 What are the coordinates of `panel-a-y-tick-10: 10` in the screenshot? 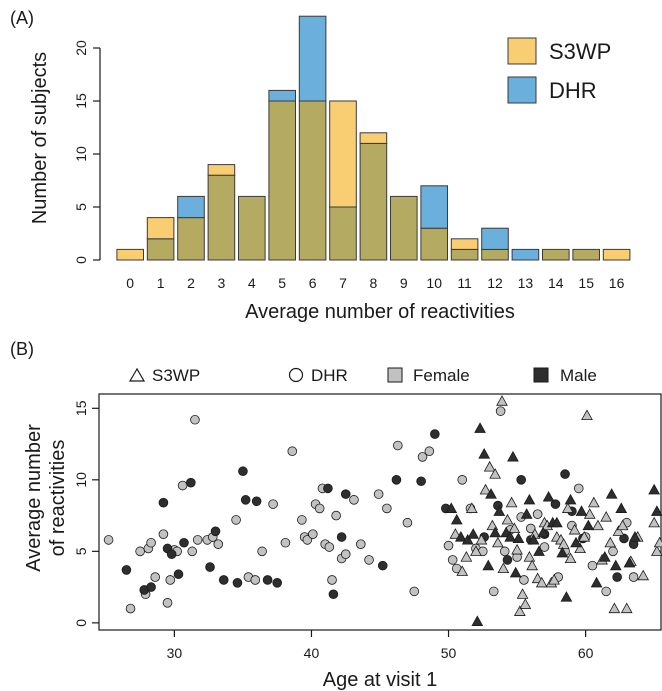 It's located at (81, 154).